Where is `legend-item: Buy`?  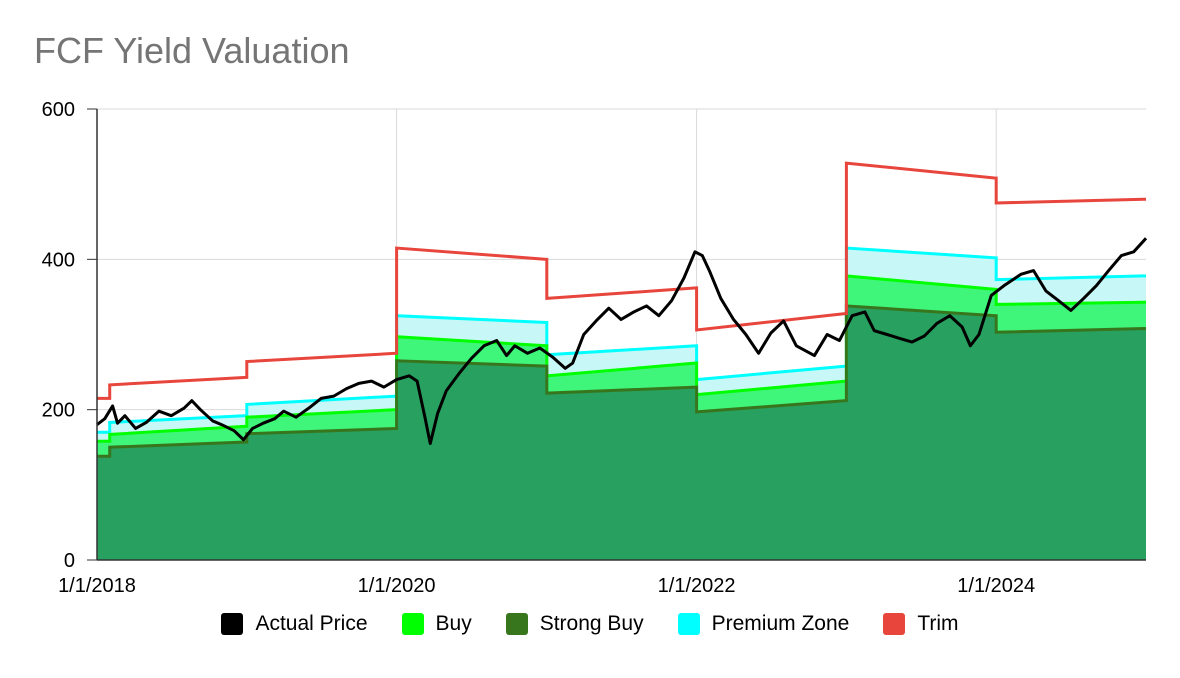 legend-item: Buy is located at coordinates (436, 624).